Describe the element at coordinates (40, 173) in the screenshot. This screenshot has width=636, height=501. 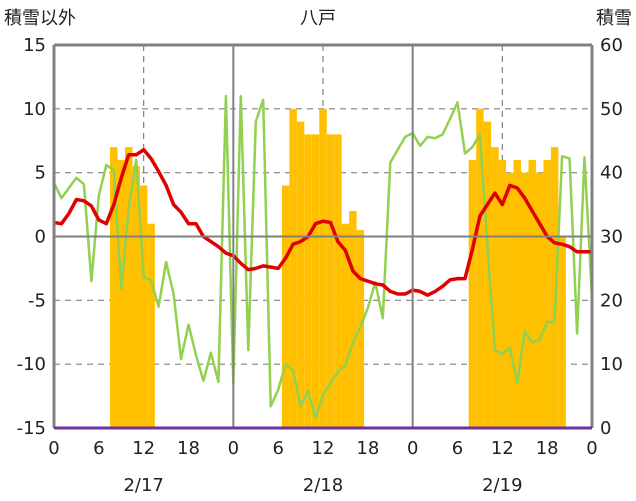
I see `left-tick-label: 5` at that location.